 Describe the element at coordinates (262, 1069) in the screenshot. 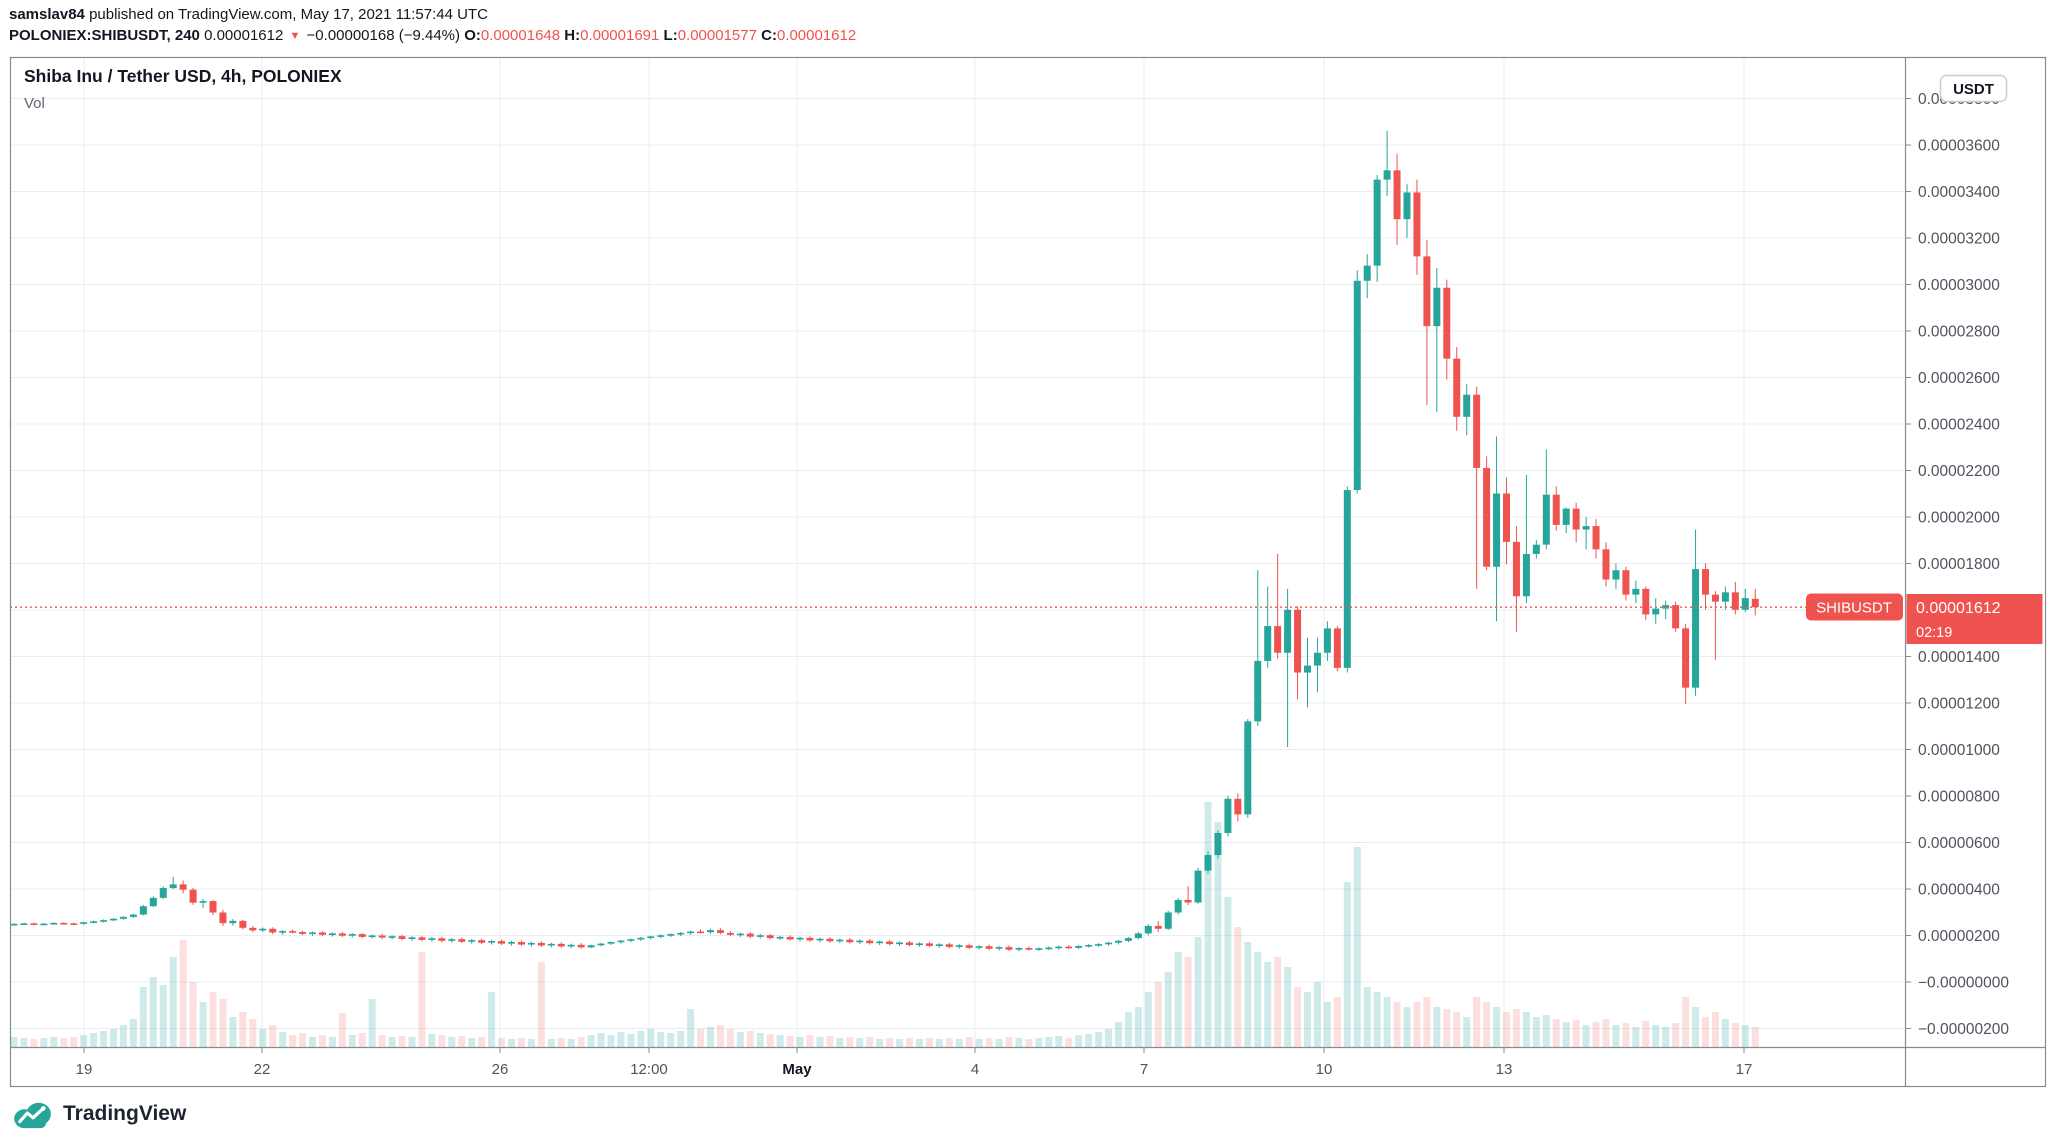

I see `time-tick-label: 22` at that location.